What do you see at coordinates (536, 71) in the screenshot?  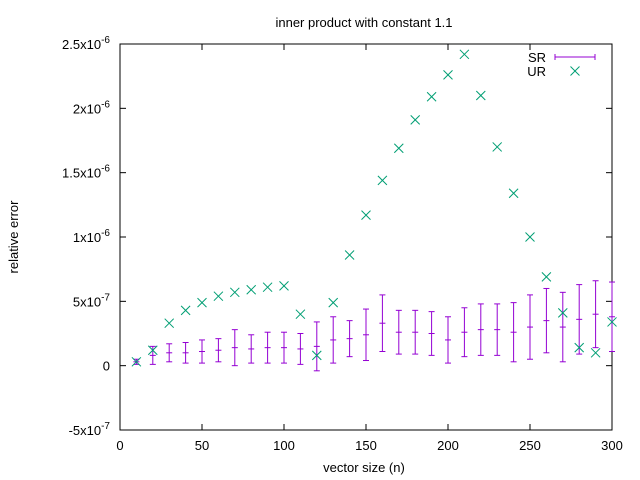 I see `legend-label-ur: UR` at bounding box center [536, 71].